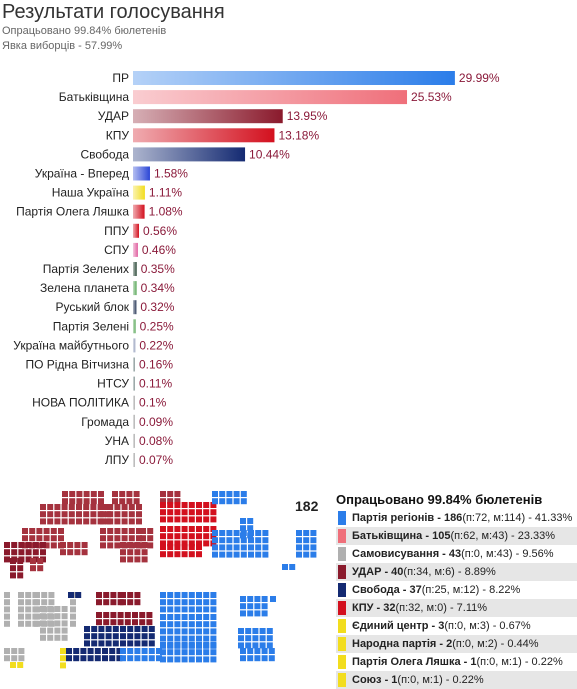 This screenshot has height=689, width=577. Describe the element at coordinates (160, 231) in the screenshot. I see `bar-value-label: 0.56%` at that location.